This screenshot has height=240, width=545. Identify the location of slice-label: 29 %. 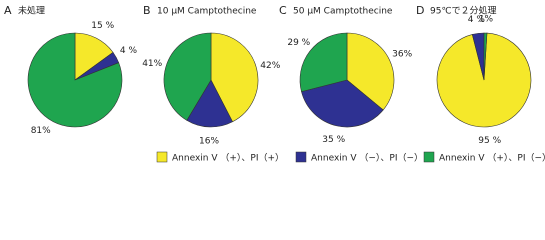
(298, 43).